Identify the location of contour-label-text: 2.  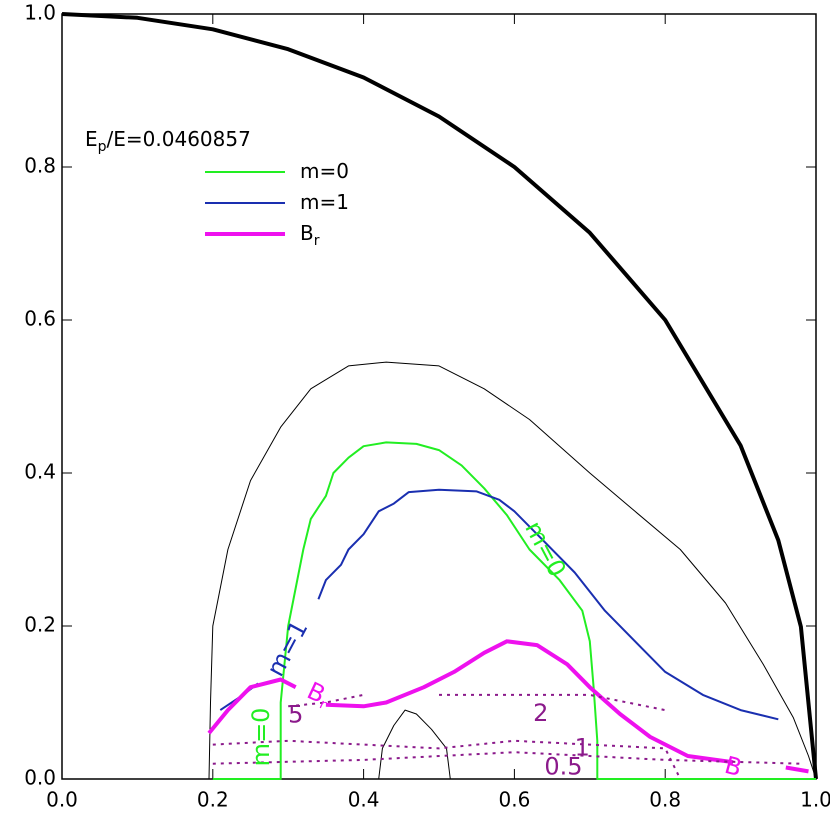
(540, 713).